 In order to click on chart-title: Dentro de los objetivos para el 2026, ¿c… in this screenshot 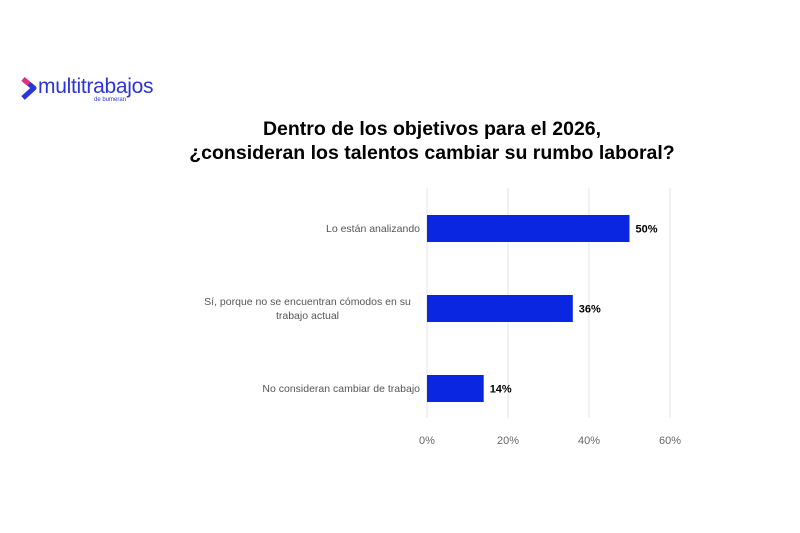, I will do `click(432, 141)`.